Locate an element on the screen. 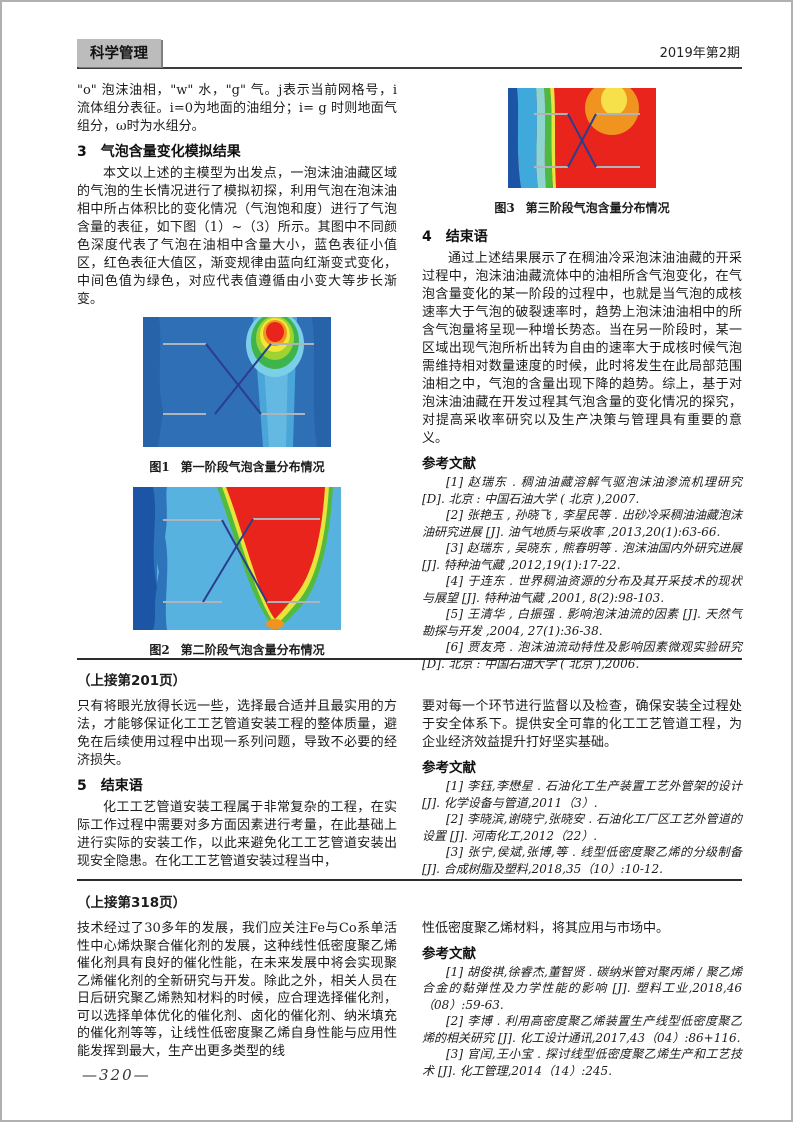 The image size is (793, 1122). section4-heading: 4 结束语 is located at coordinates (455, 237).